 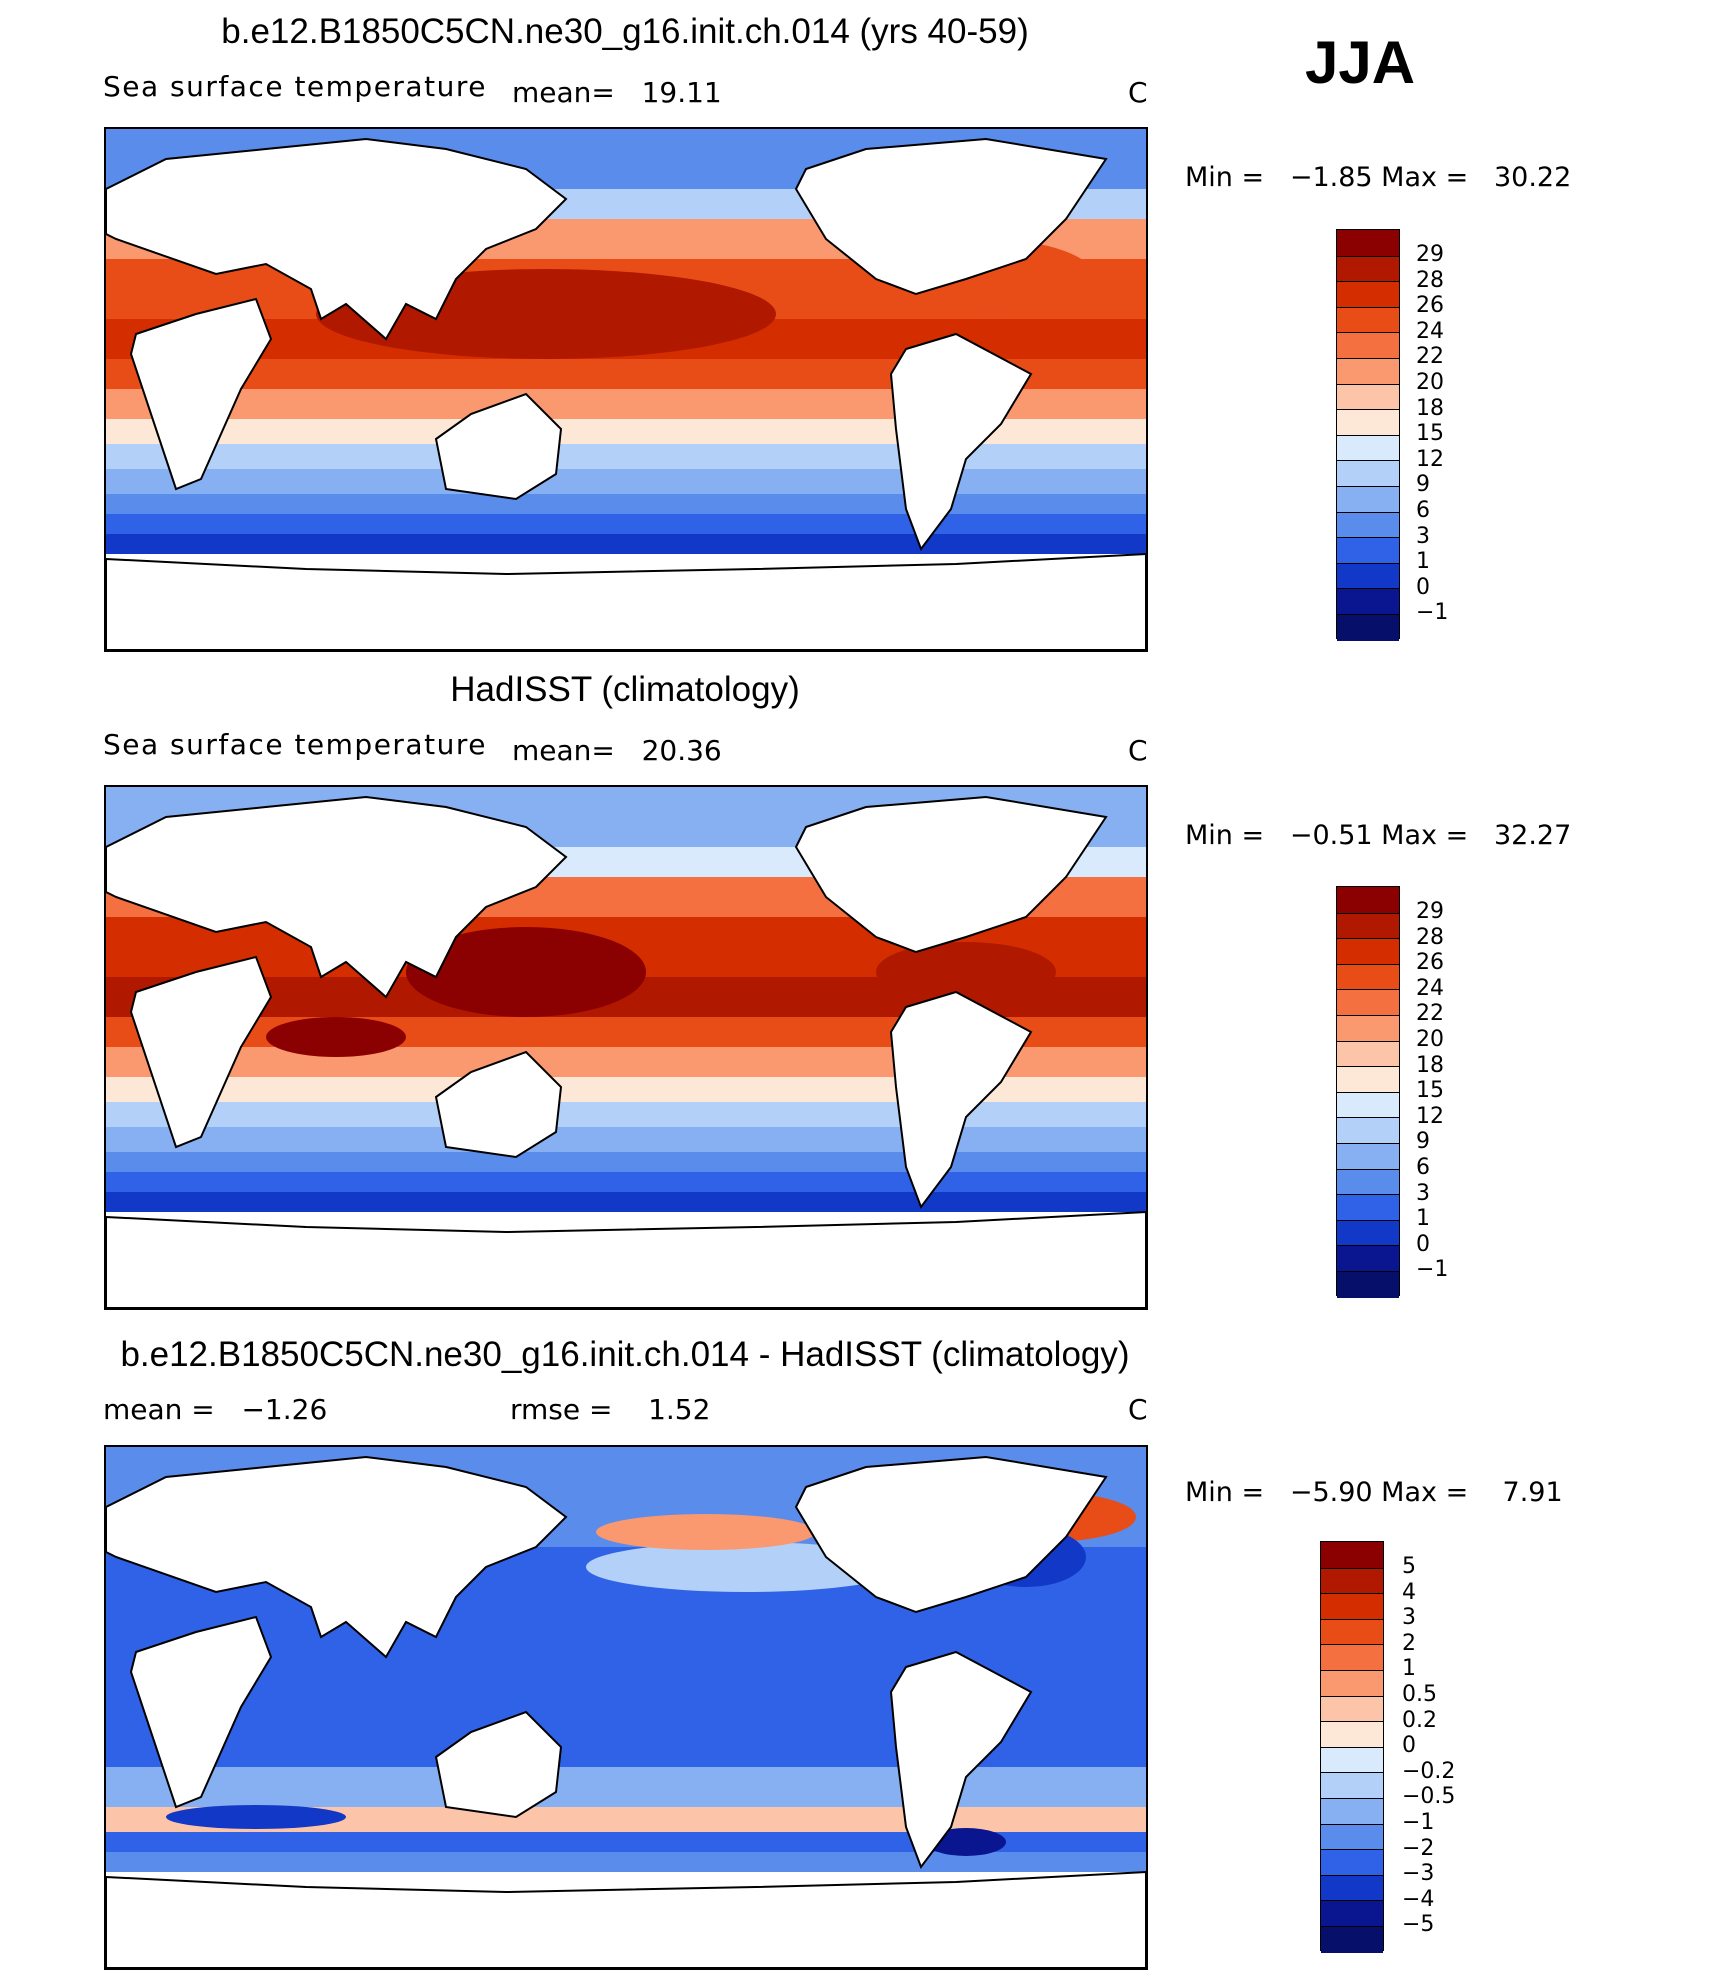 What do you see at coordinates (1430, 1065) in the screenshot?
I see `panel-2-tick: 18` at bounding box center [1430, 1065].